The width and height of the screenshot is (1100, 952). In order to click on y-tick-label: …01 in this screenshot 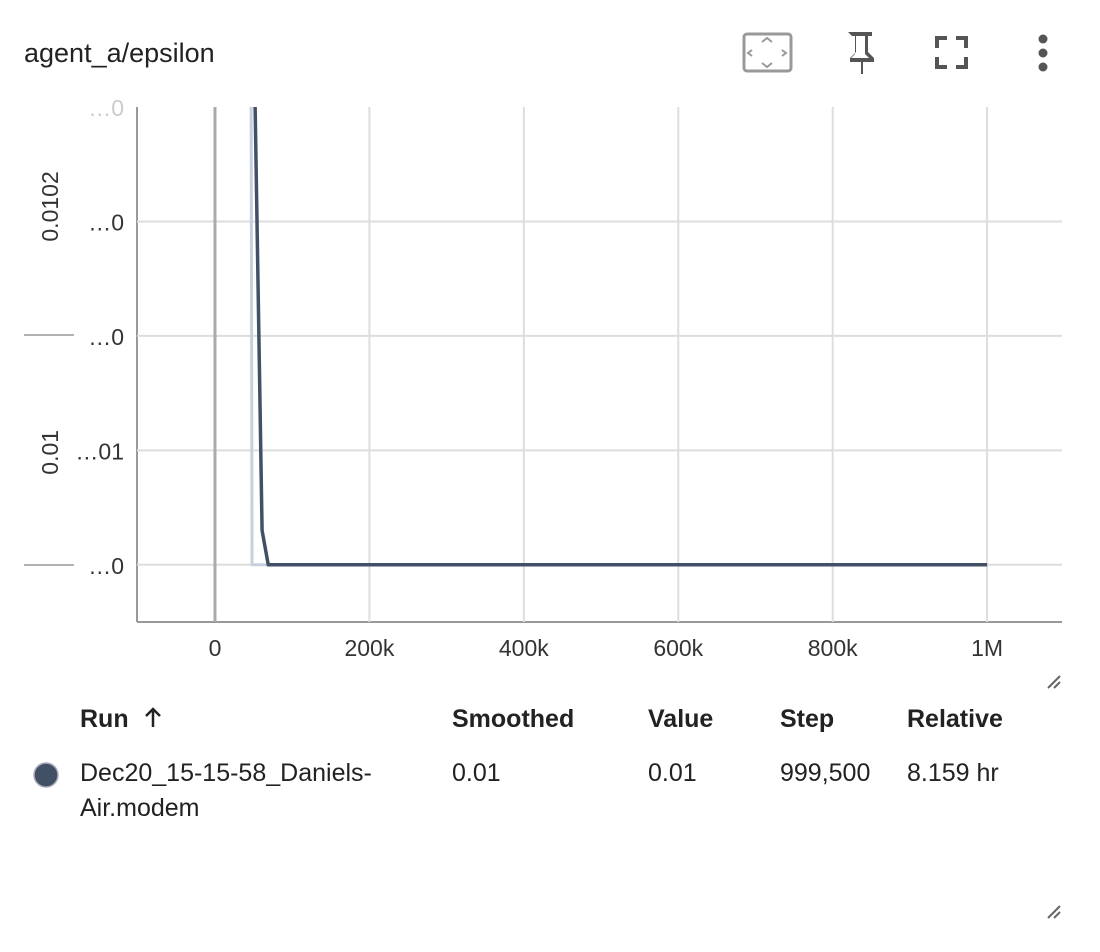, I will do `click(99, 451)`.